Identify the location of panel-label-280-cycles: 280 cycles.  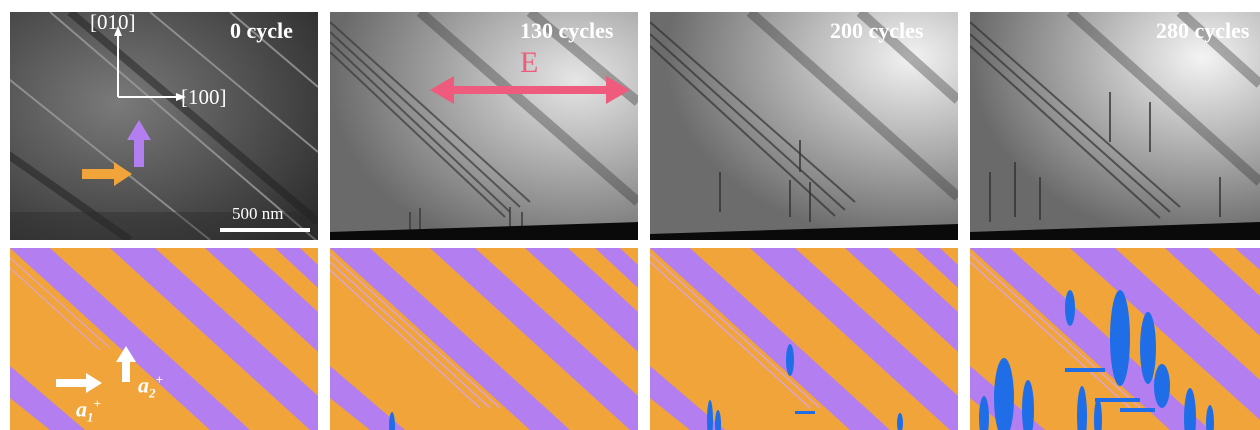
(1203, 30).